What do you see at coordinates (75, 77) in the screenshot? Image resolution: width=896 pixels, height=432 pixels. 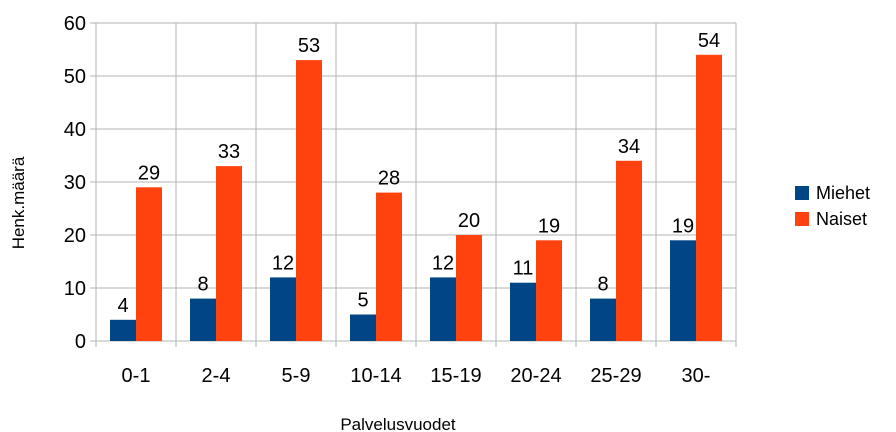 I see `y-tick-label: 50` at bounding box center [75, 77].